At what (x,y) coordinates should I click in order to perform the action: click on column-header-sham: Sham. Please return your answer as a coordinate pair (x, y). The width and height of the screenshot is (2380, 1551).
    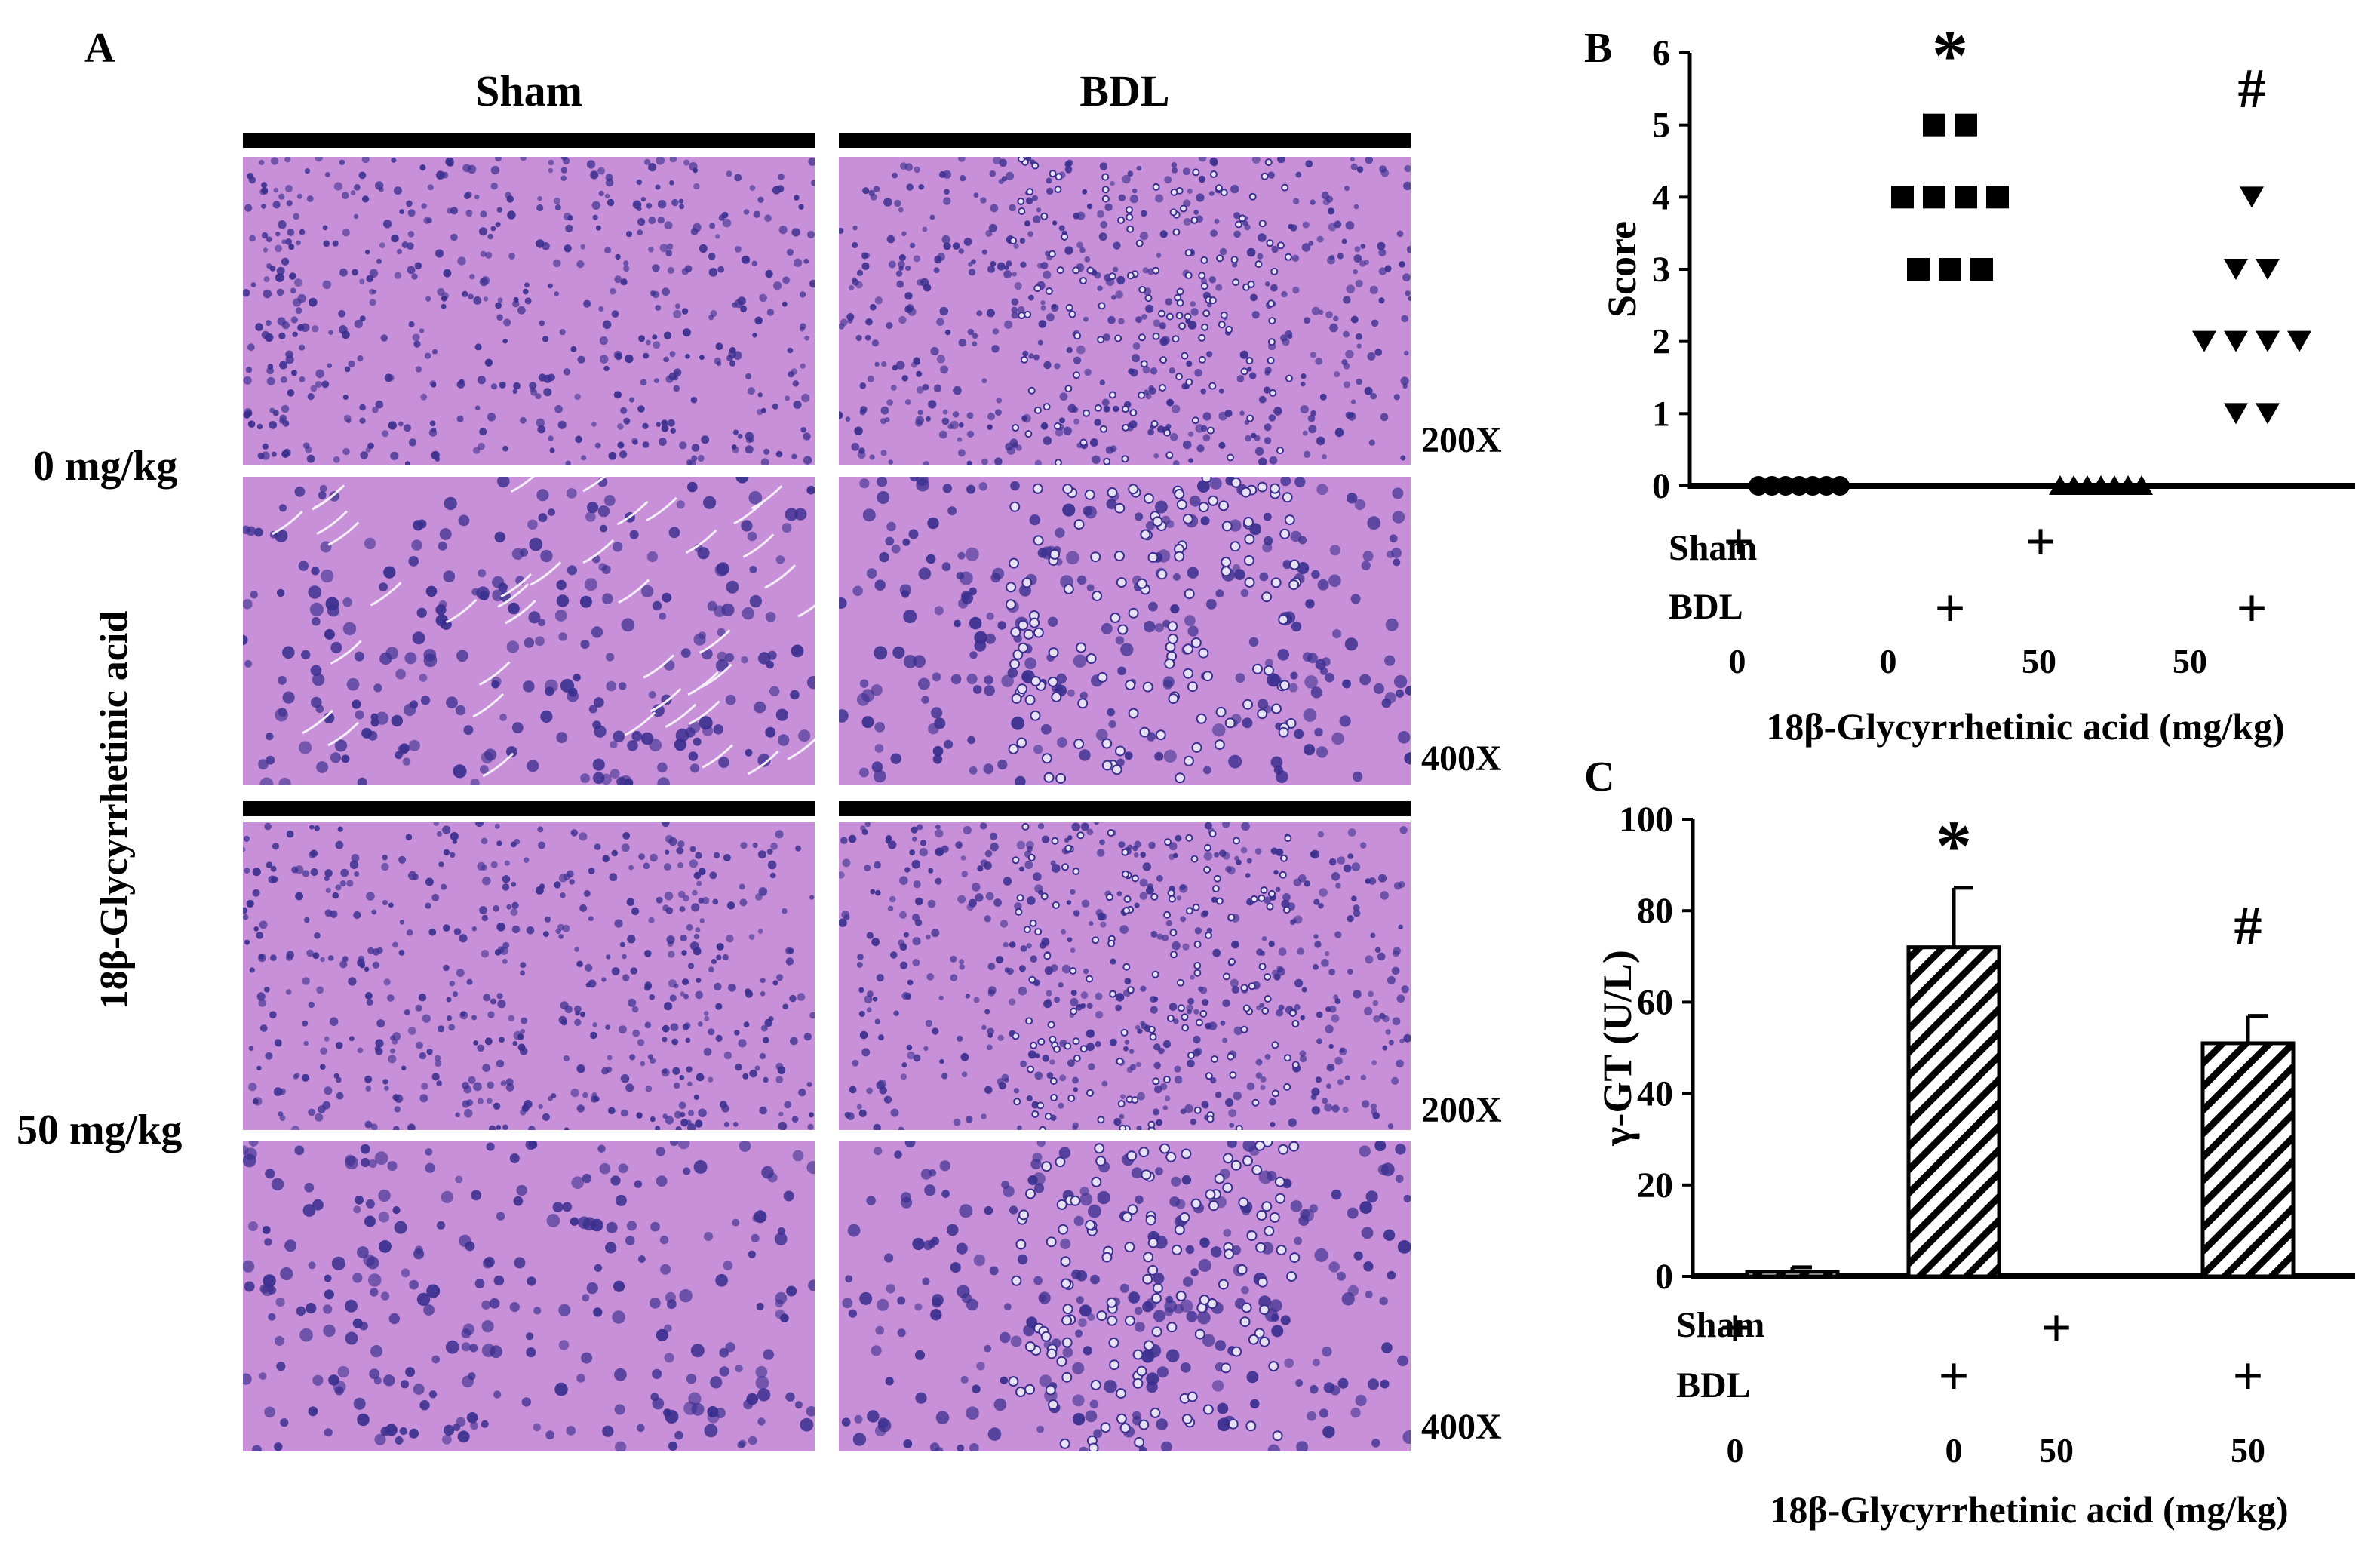
    Looking at the image, I should click on (528, 90).